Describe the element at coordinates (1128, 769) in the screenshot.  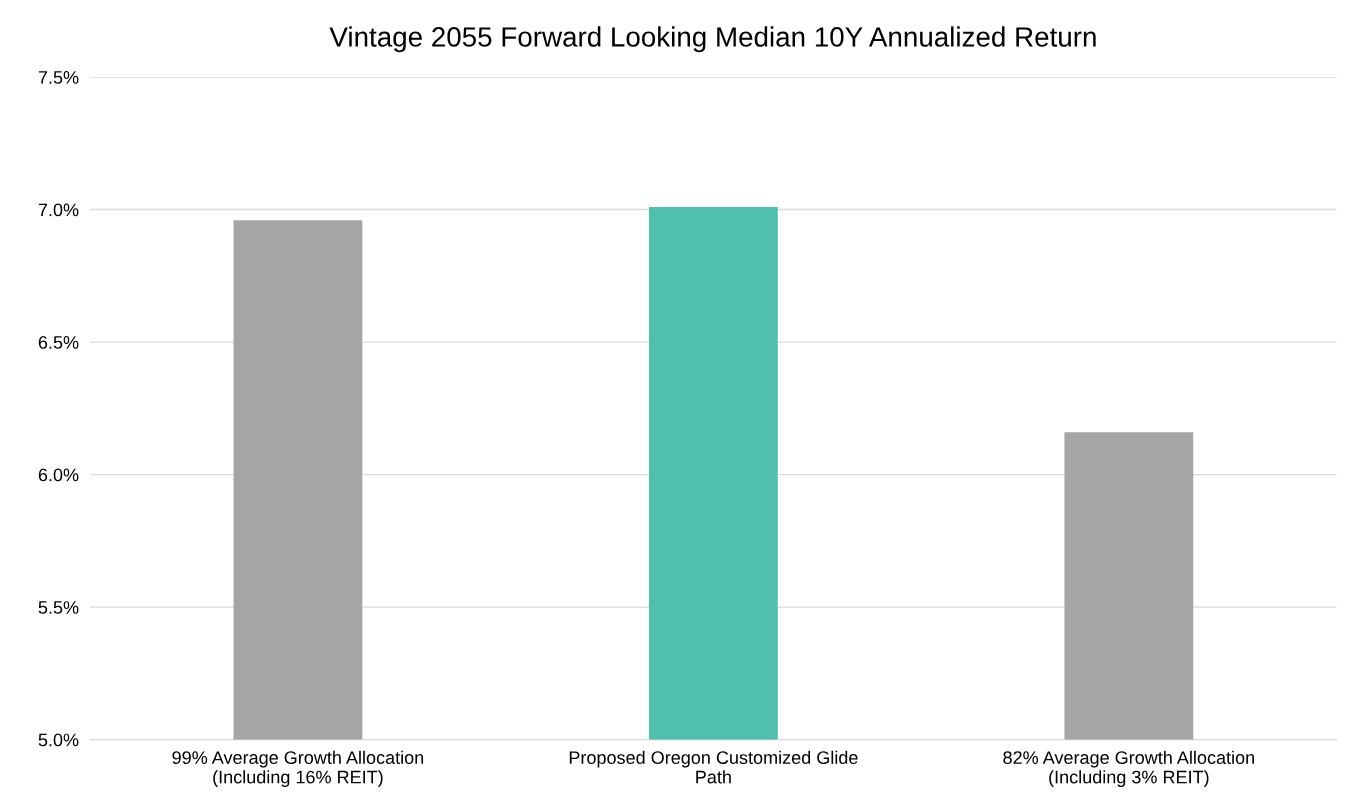
I see `x-tick-label: 82% Average Growth Allocation (Including 3% REIT)` at that location.